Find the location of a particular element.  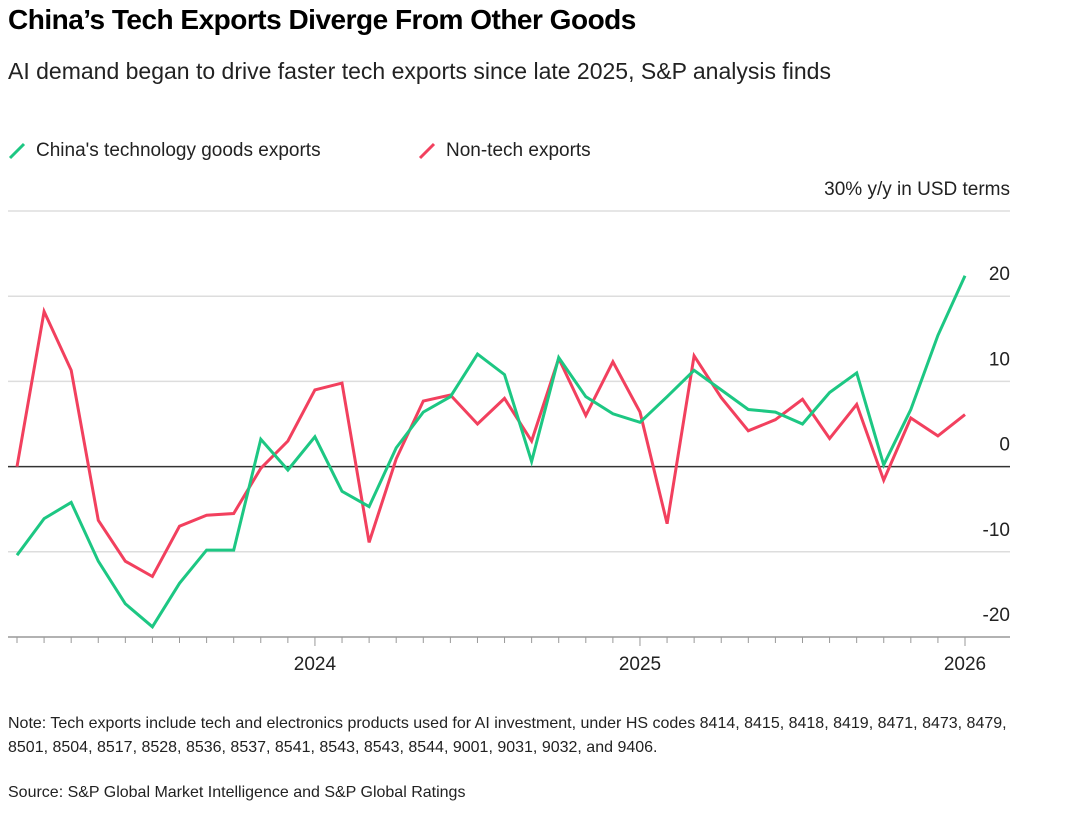

y-tick-label: -10 is located at coordinates (996, 530).